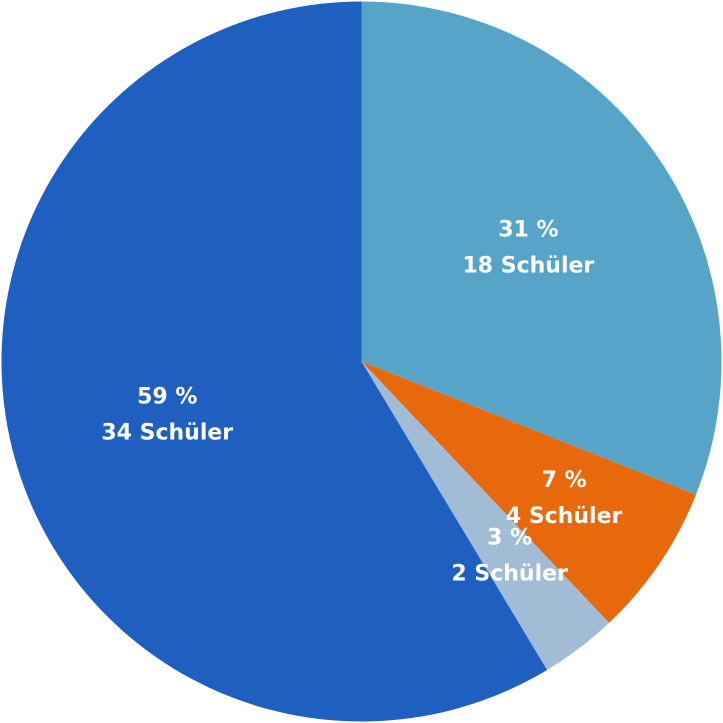 The image size is (723, 723). What do you see at coordinates (564, 516) in the screenshot?
I see `count-label: 4 Schüler` at bounding box center [564, 516].